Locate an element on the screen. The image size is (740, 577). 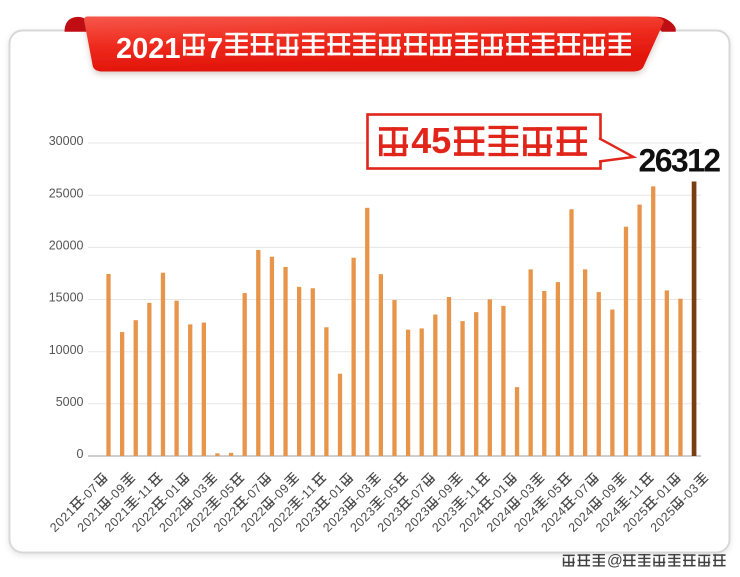
svg-text: 2021 is located at coordinates (148, 49).